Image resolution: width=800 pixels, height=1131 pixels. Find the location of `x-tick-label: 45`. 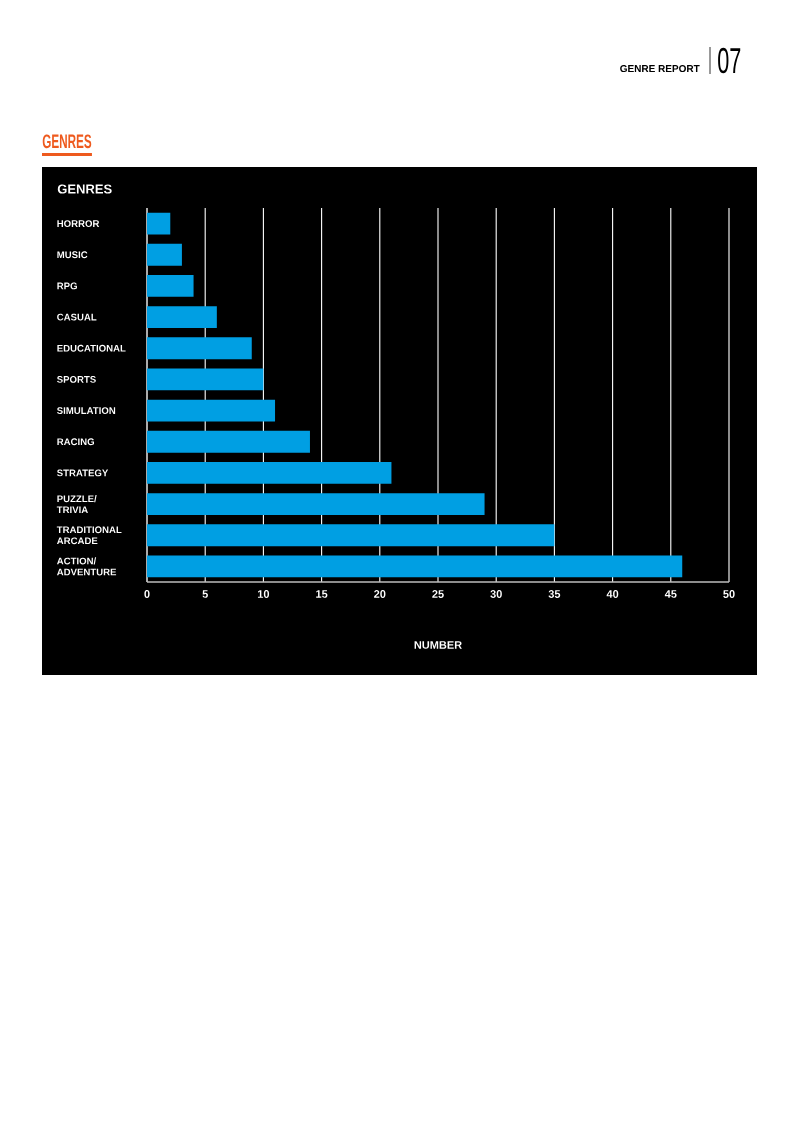

x-tick-label: 45 is located at coordinates (670, 594).